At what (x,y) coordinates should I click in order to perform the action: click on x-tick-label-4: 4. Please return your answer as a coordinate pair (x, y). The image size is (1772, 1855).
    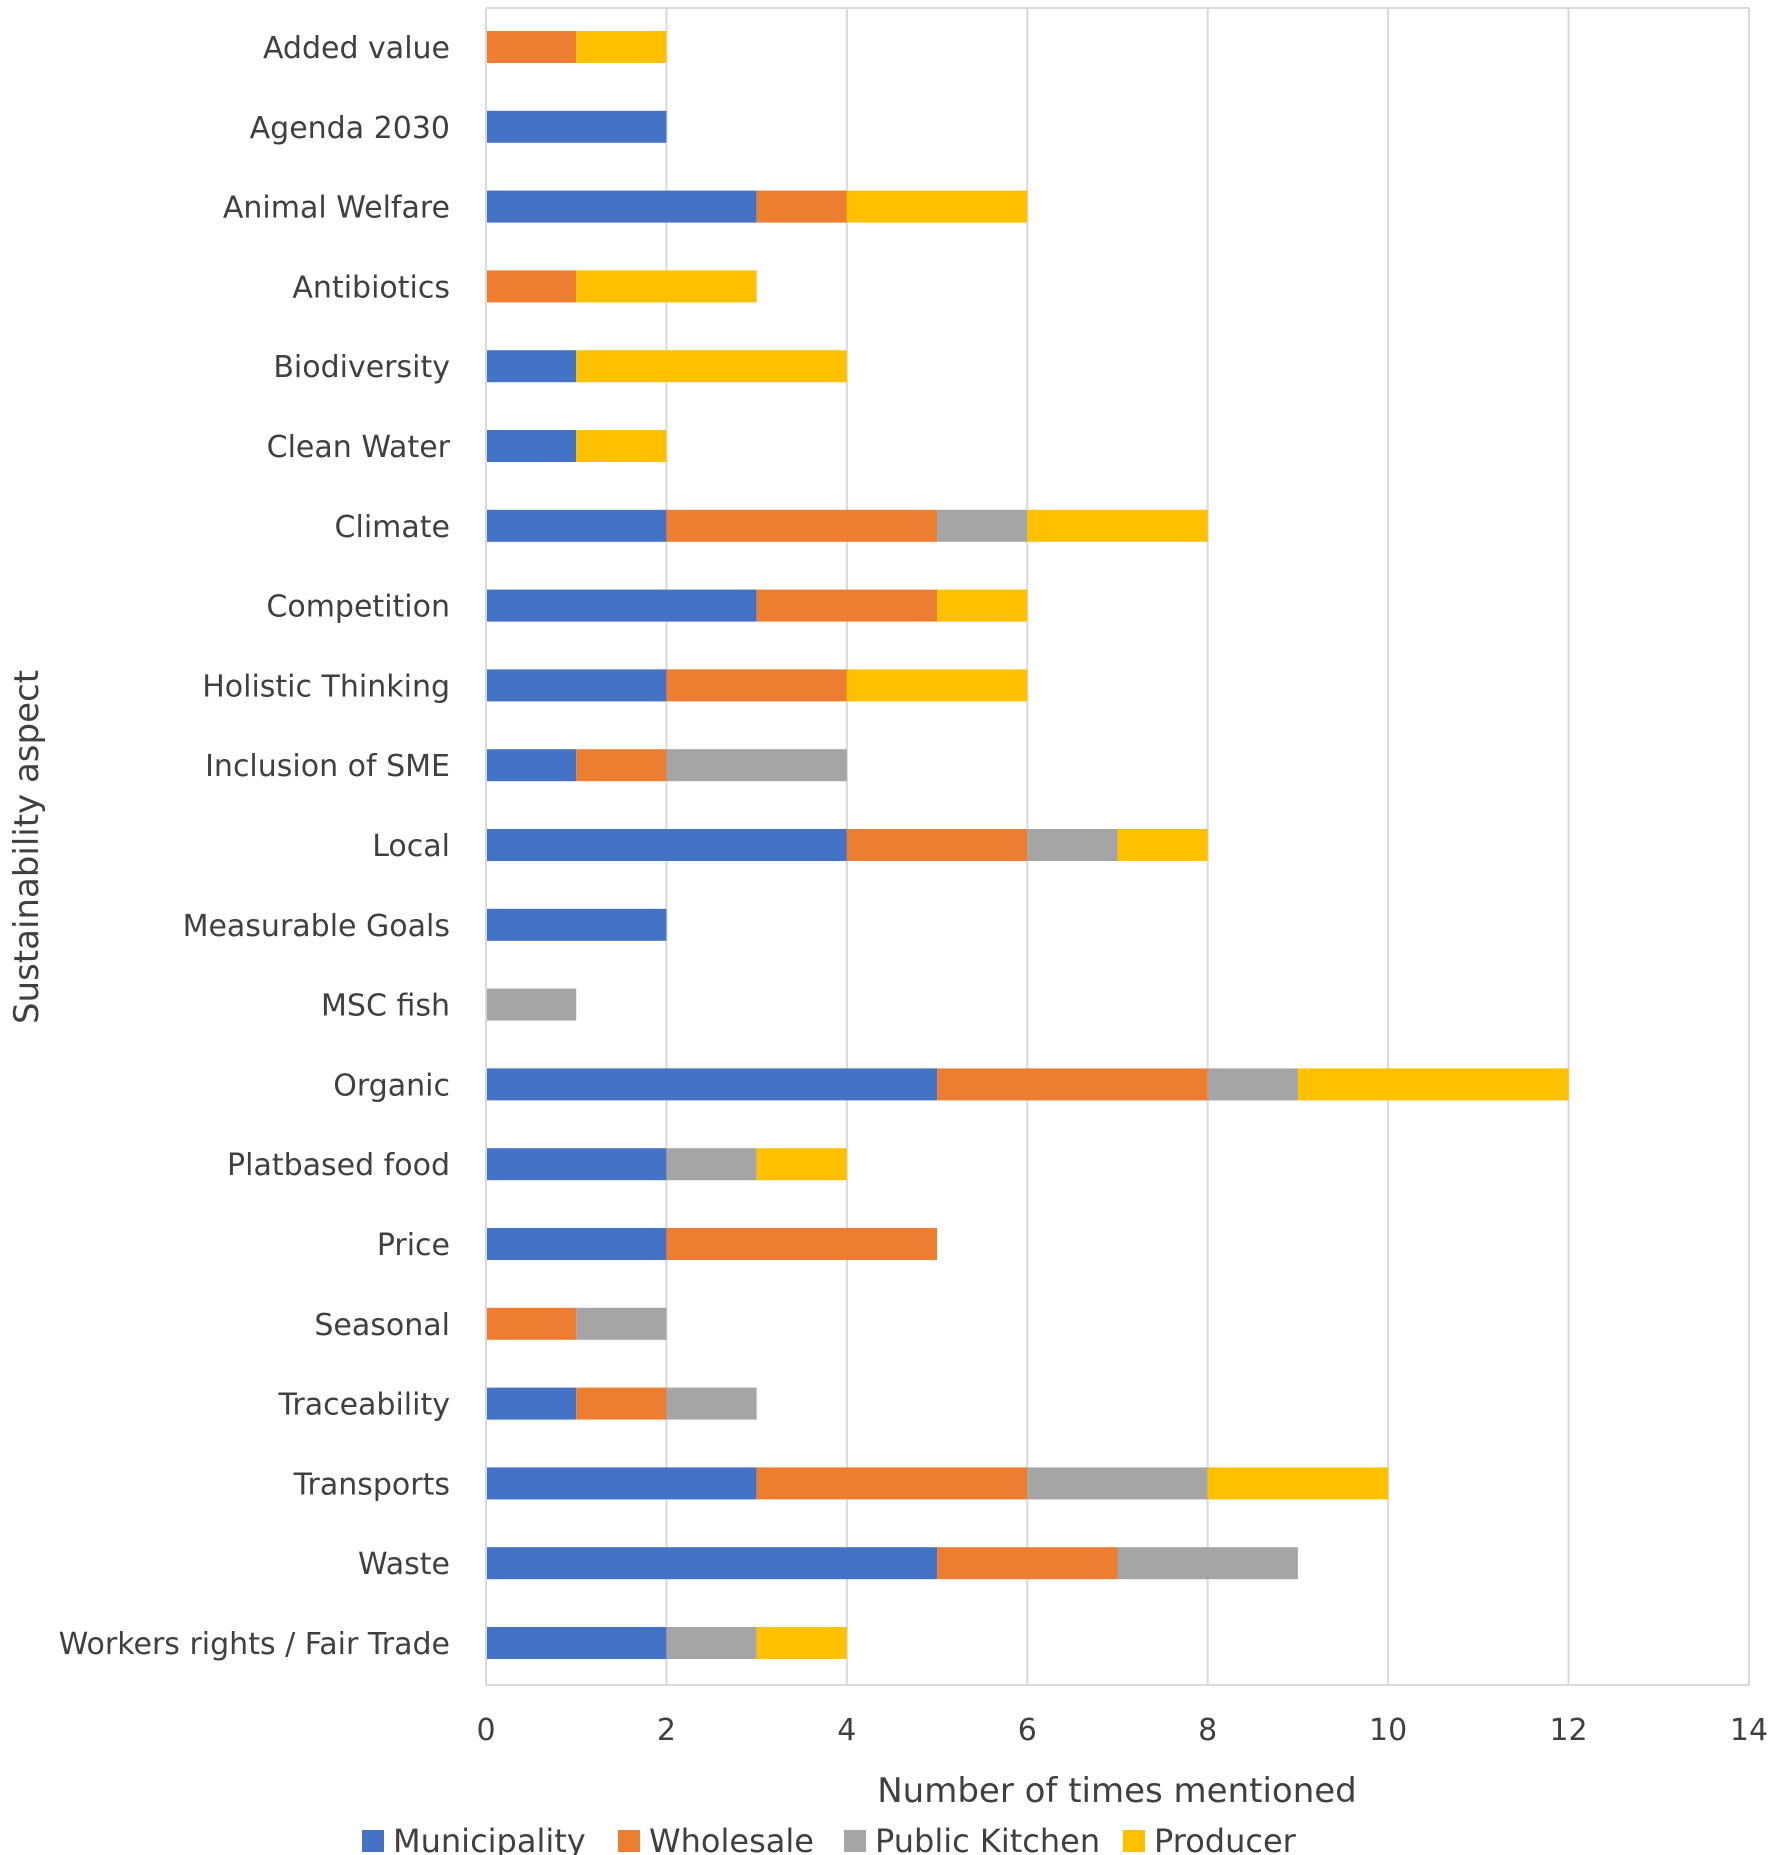
    Looking at the image, I should click on (846, 1730).